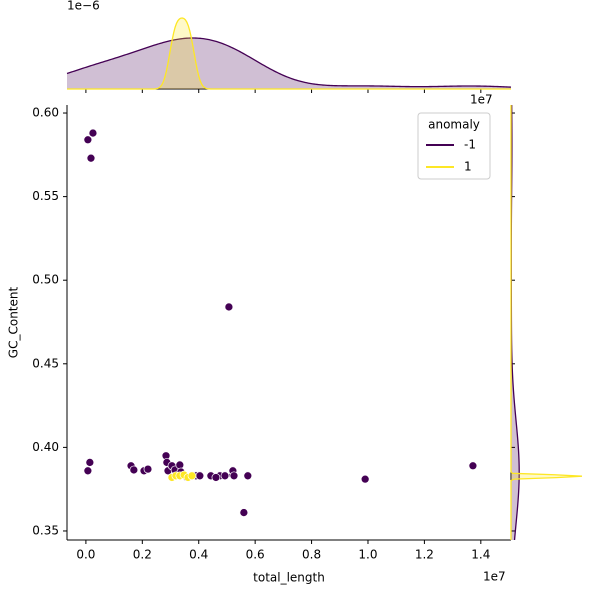  I want to click on x-tick-label: 1.0, so click(367, 555).